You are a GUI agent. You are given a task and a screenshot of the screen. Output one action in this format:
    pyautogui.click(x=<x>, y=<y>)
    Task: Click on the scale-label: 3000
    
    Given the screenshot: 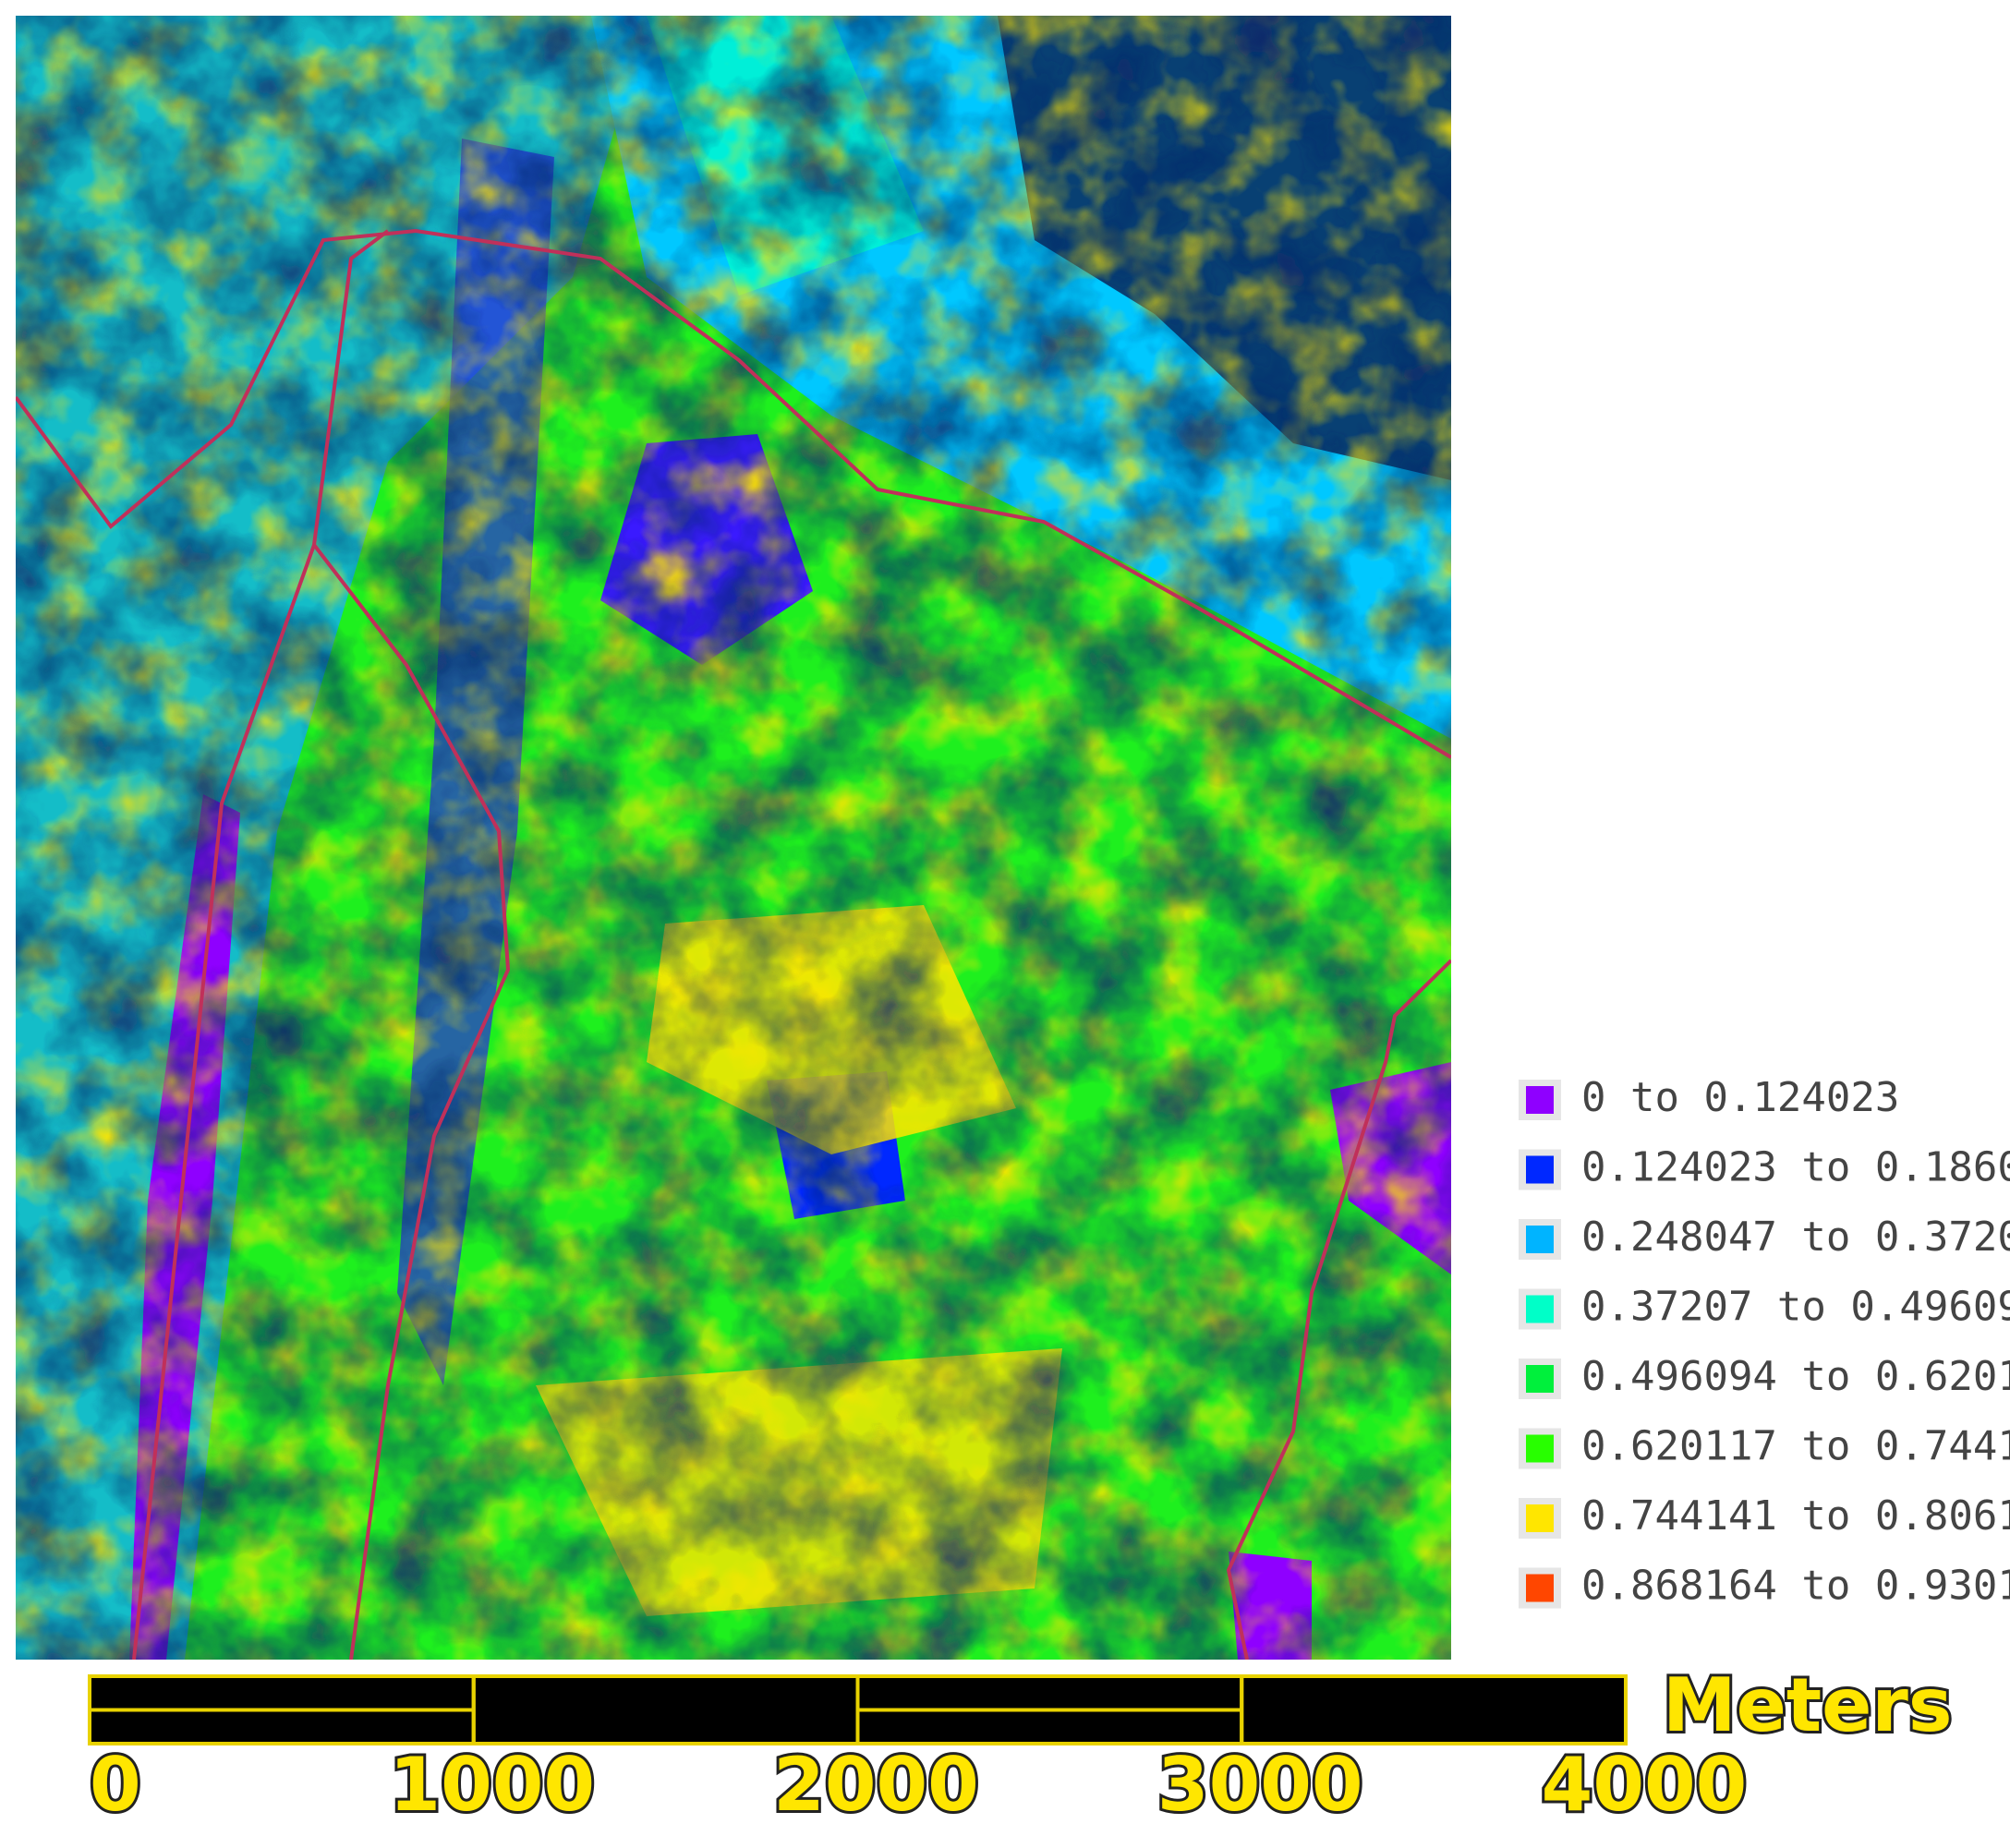 What is the action you would take?
    pyautogui.click(x=1260, y=1785)
    